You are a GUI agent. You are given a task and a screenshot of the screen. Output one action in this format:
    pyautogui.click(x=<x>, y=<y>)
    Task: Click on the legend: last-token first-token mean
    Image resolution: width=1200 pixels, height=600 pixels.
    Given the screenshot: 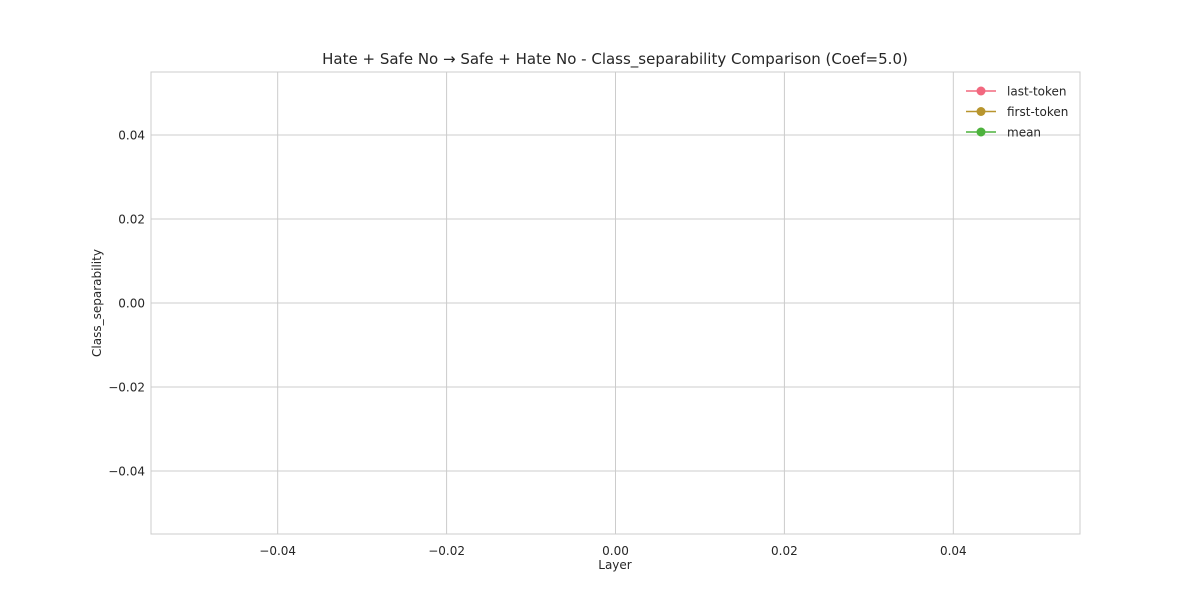 What is the action you would take?
    pyautogui.click(x=1017, y=112)
    